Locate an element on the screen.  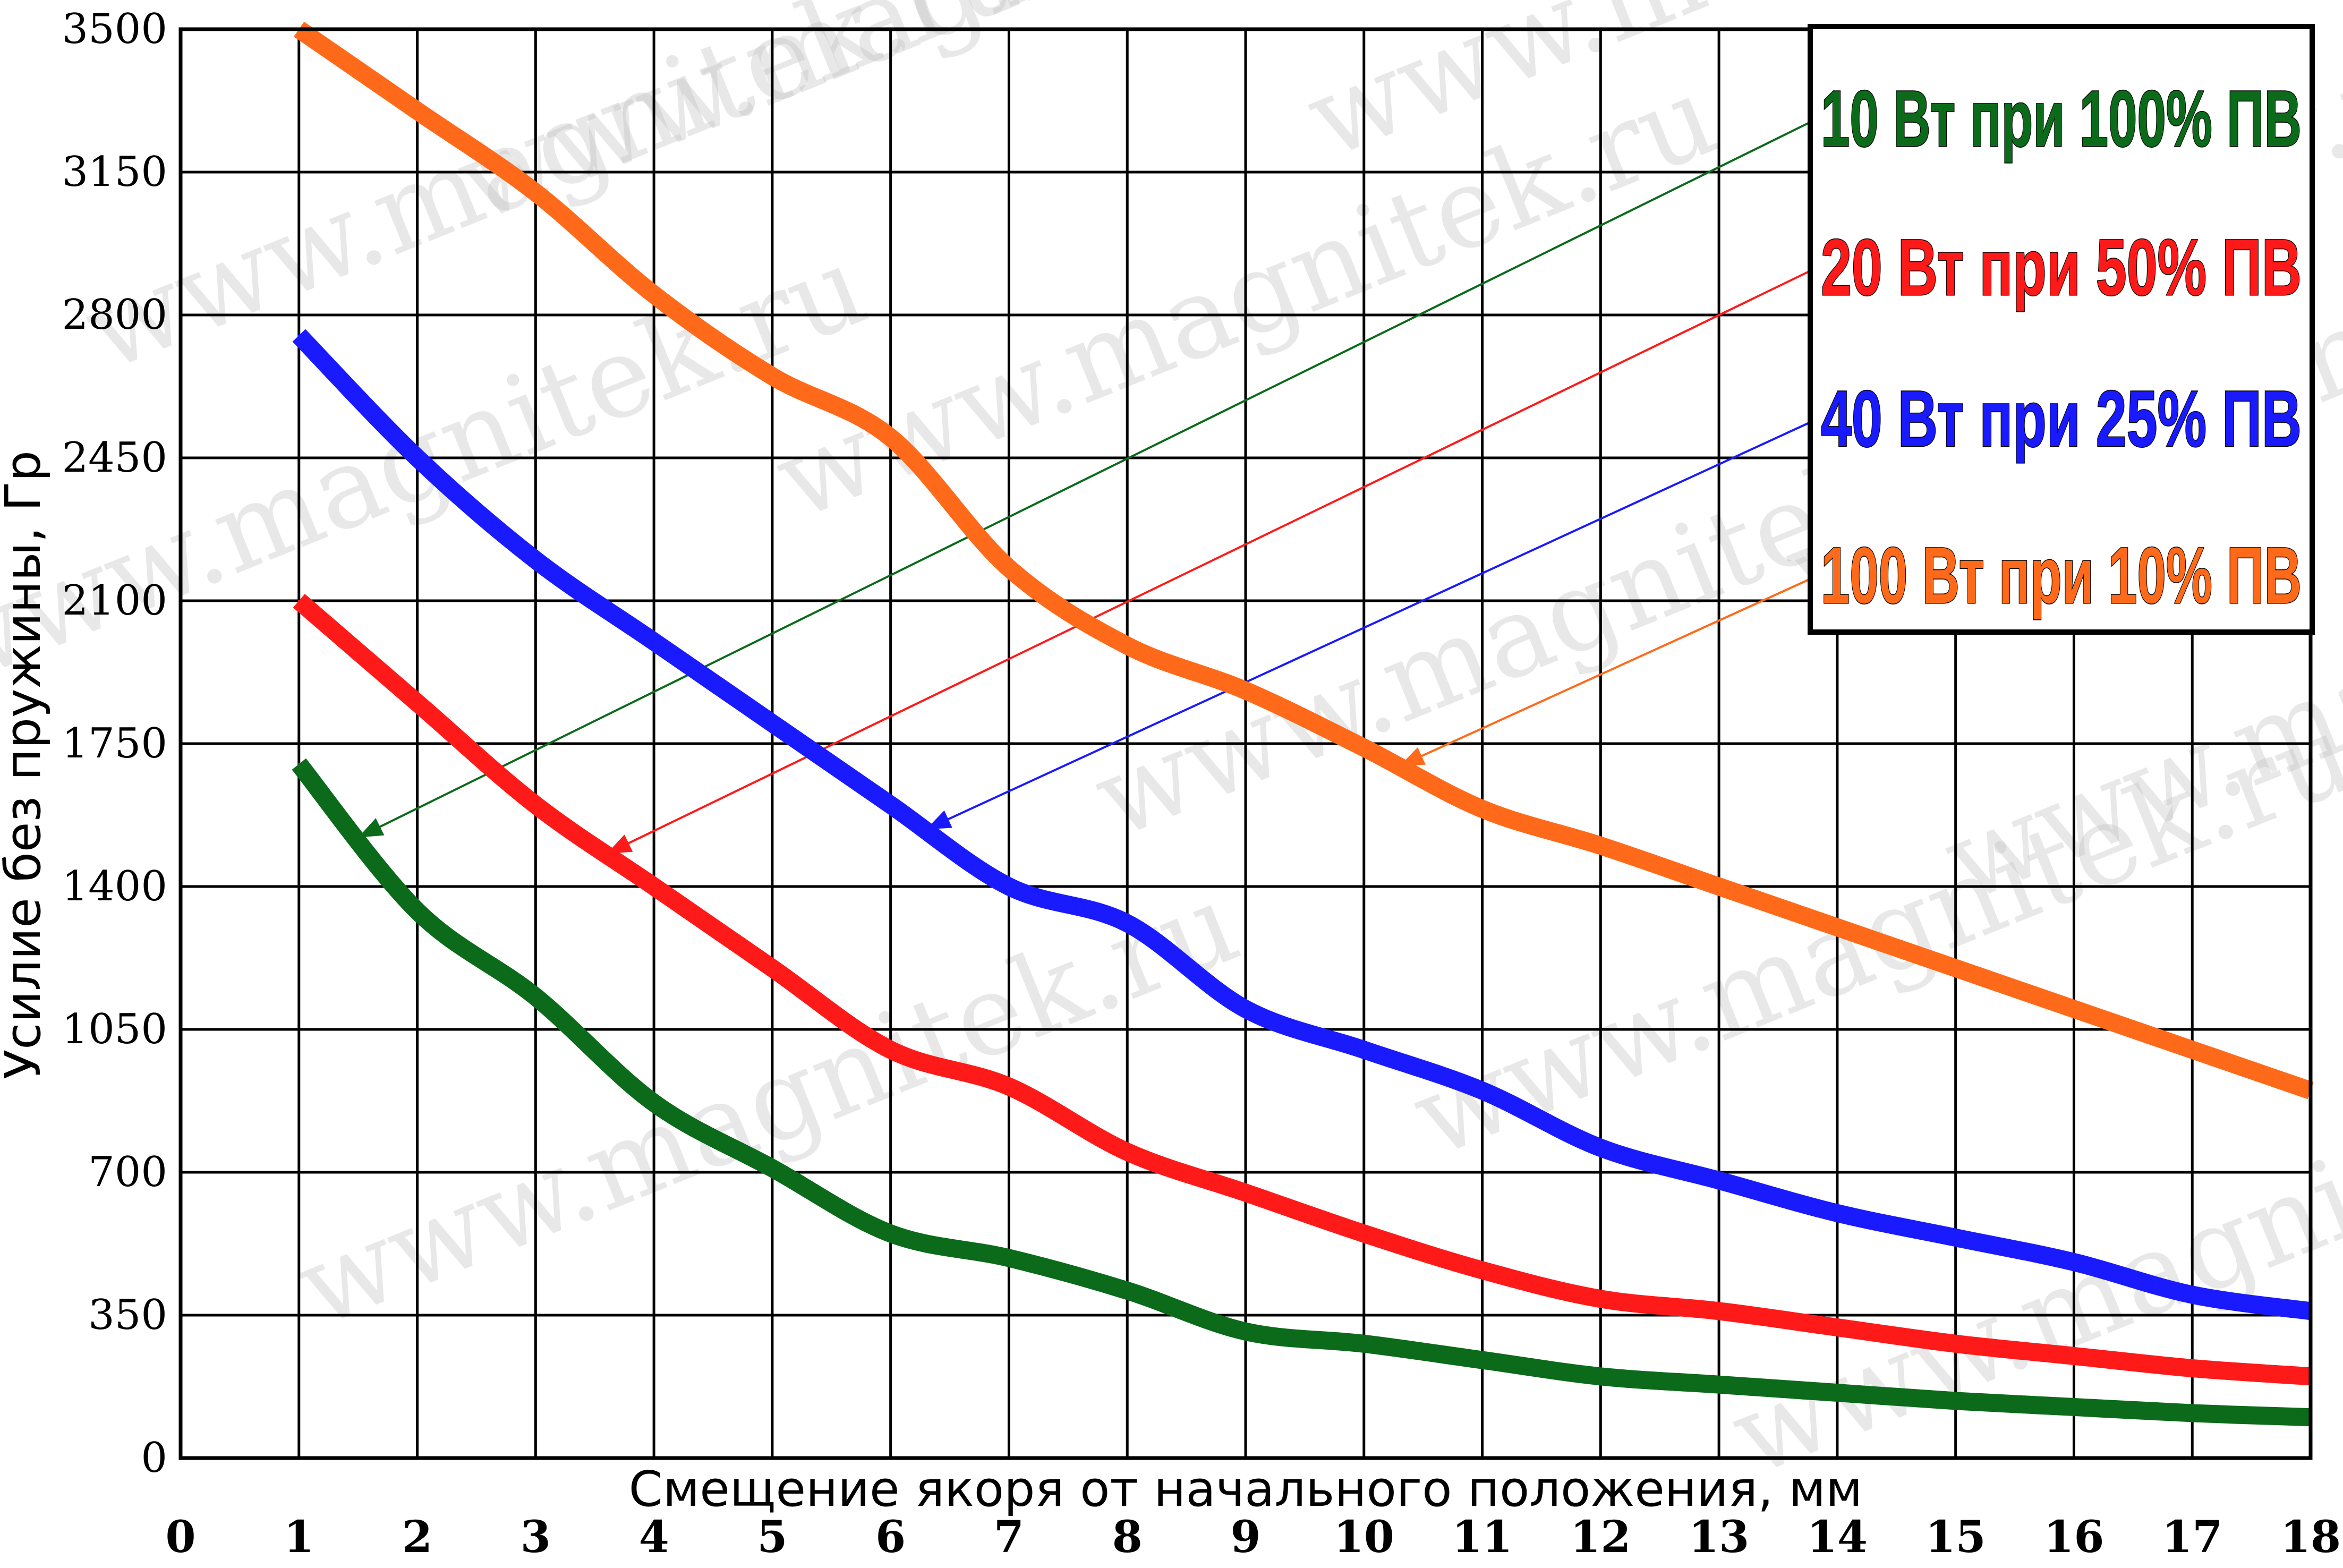
y-axis-label: Усилие без пружины, Гр is located at coordinates (26, 764).